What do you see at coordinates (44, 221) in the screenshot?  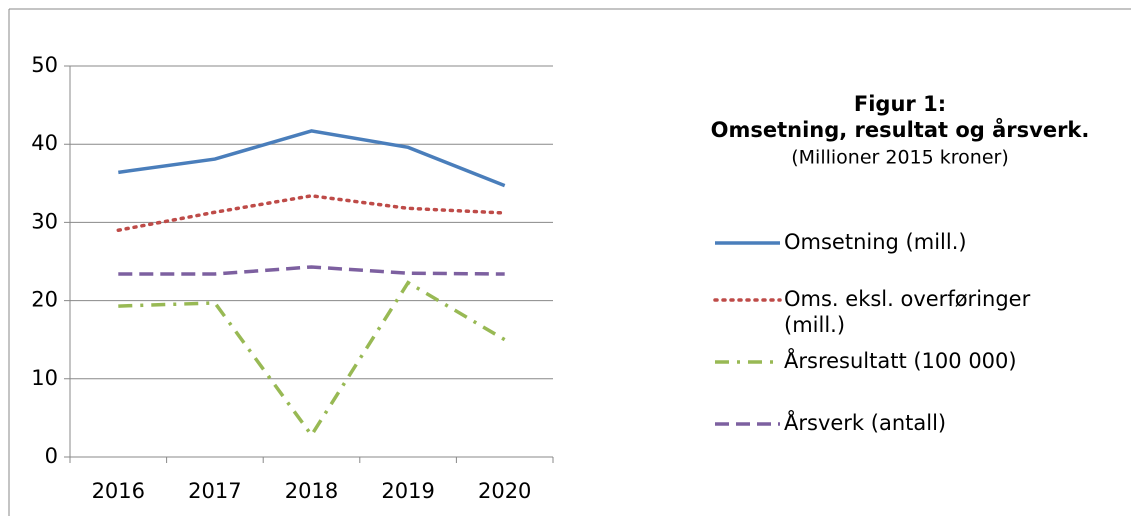 I see `y-tick-label: 30` at bounding box center [44, 221].